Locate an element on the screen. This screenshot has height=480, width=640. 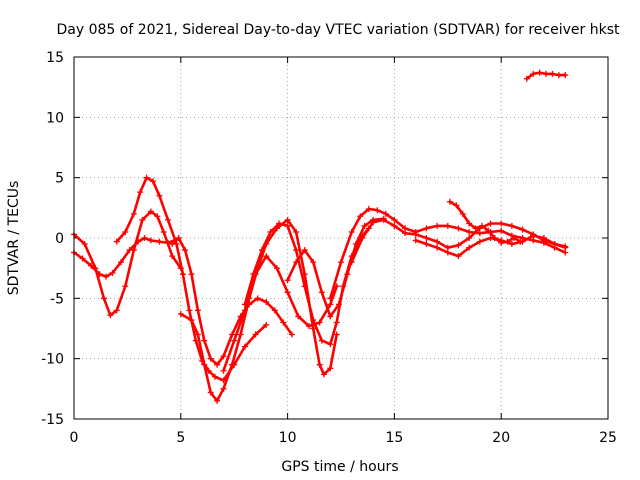
y-tick-label: -5 is located at coordinates (57, 299).